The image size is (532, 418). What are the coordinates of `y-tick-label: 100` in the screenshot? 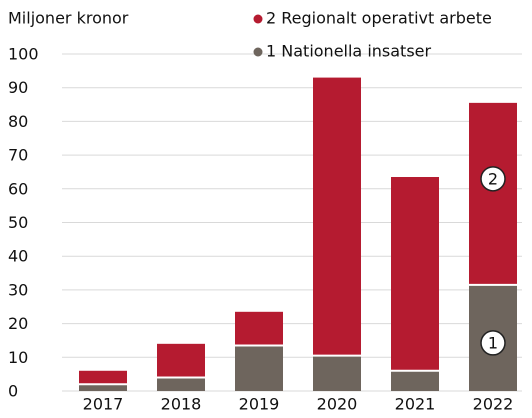 It's located at (23, 54).